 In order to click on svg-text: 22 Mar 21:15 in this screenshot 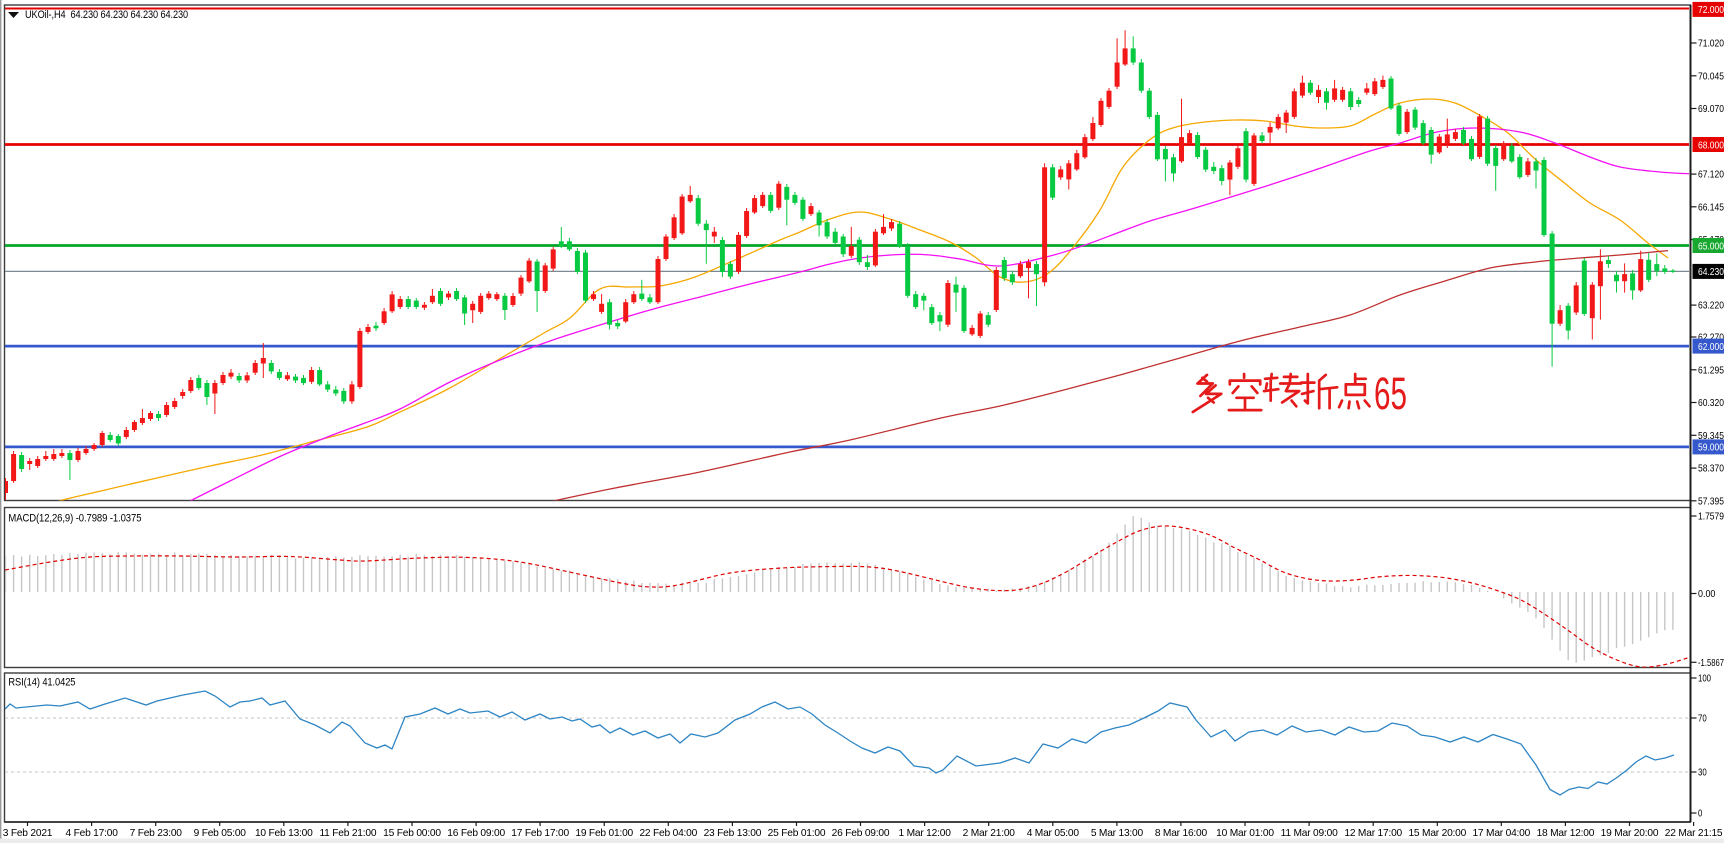, I will do `click(1694, 833)`.